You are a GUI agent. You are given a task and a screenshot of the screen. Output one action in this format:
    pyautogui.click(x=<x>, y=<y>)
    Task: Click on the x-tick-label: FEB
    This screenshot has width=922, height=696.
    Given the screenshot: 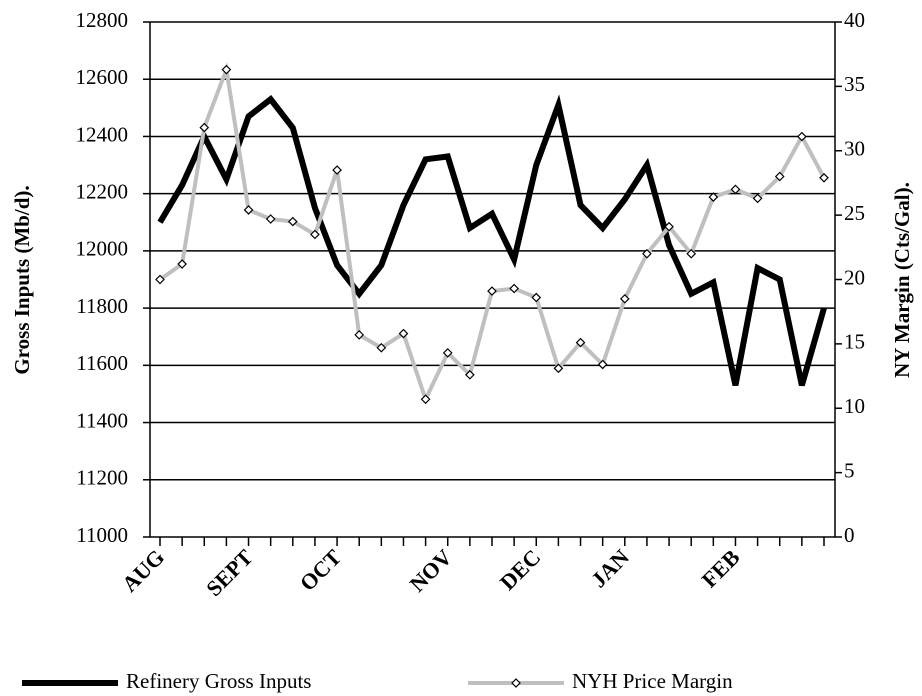 What is the action you would take?
    pyautogui.click(x=721, y=568)
    